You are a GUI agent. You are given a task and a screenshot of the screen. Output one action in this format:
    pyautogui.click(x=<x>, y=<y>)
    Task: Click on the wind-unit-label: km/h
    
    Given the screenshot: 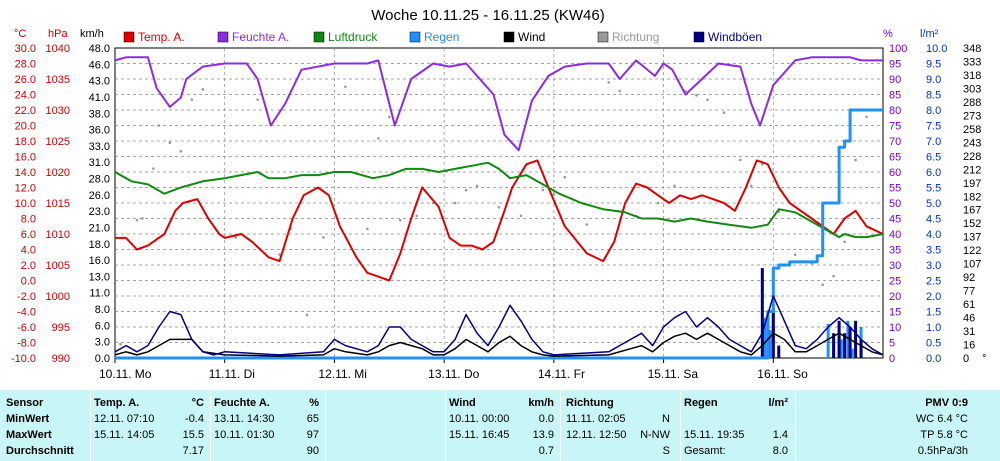 What is the action you would take?
    pyautogui.click(x=92, y=34)
    